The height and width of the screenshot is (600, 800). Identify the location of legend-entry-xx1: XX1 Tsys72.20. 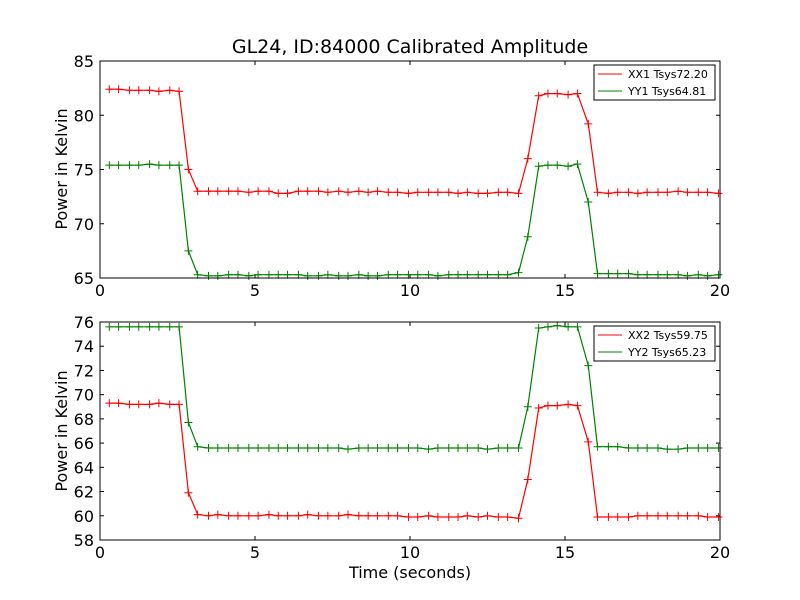
(668, 74).